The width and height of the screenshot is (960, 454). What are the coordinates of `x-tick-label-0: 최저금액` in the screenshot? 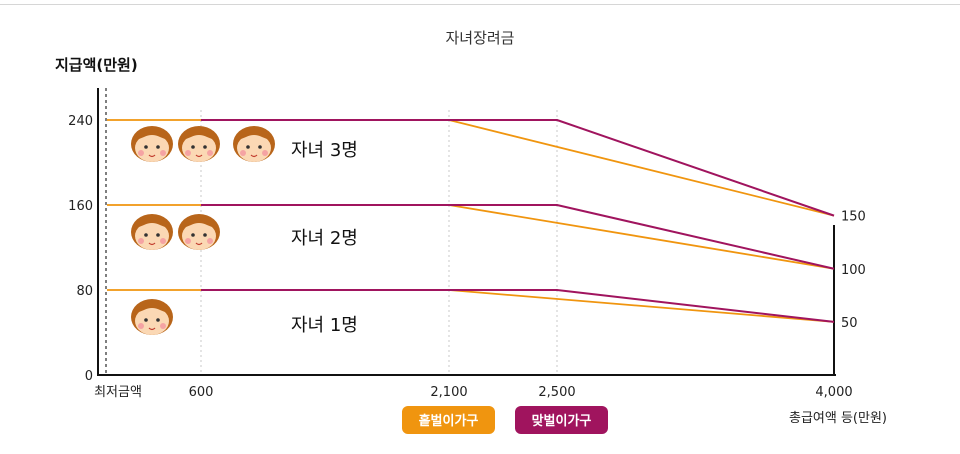 It's located at (118, 392).